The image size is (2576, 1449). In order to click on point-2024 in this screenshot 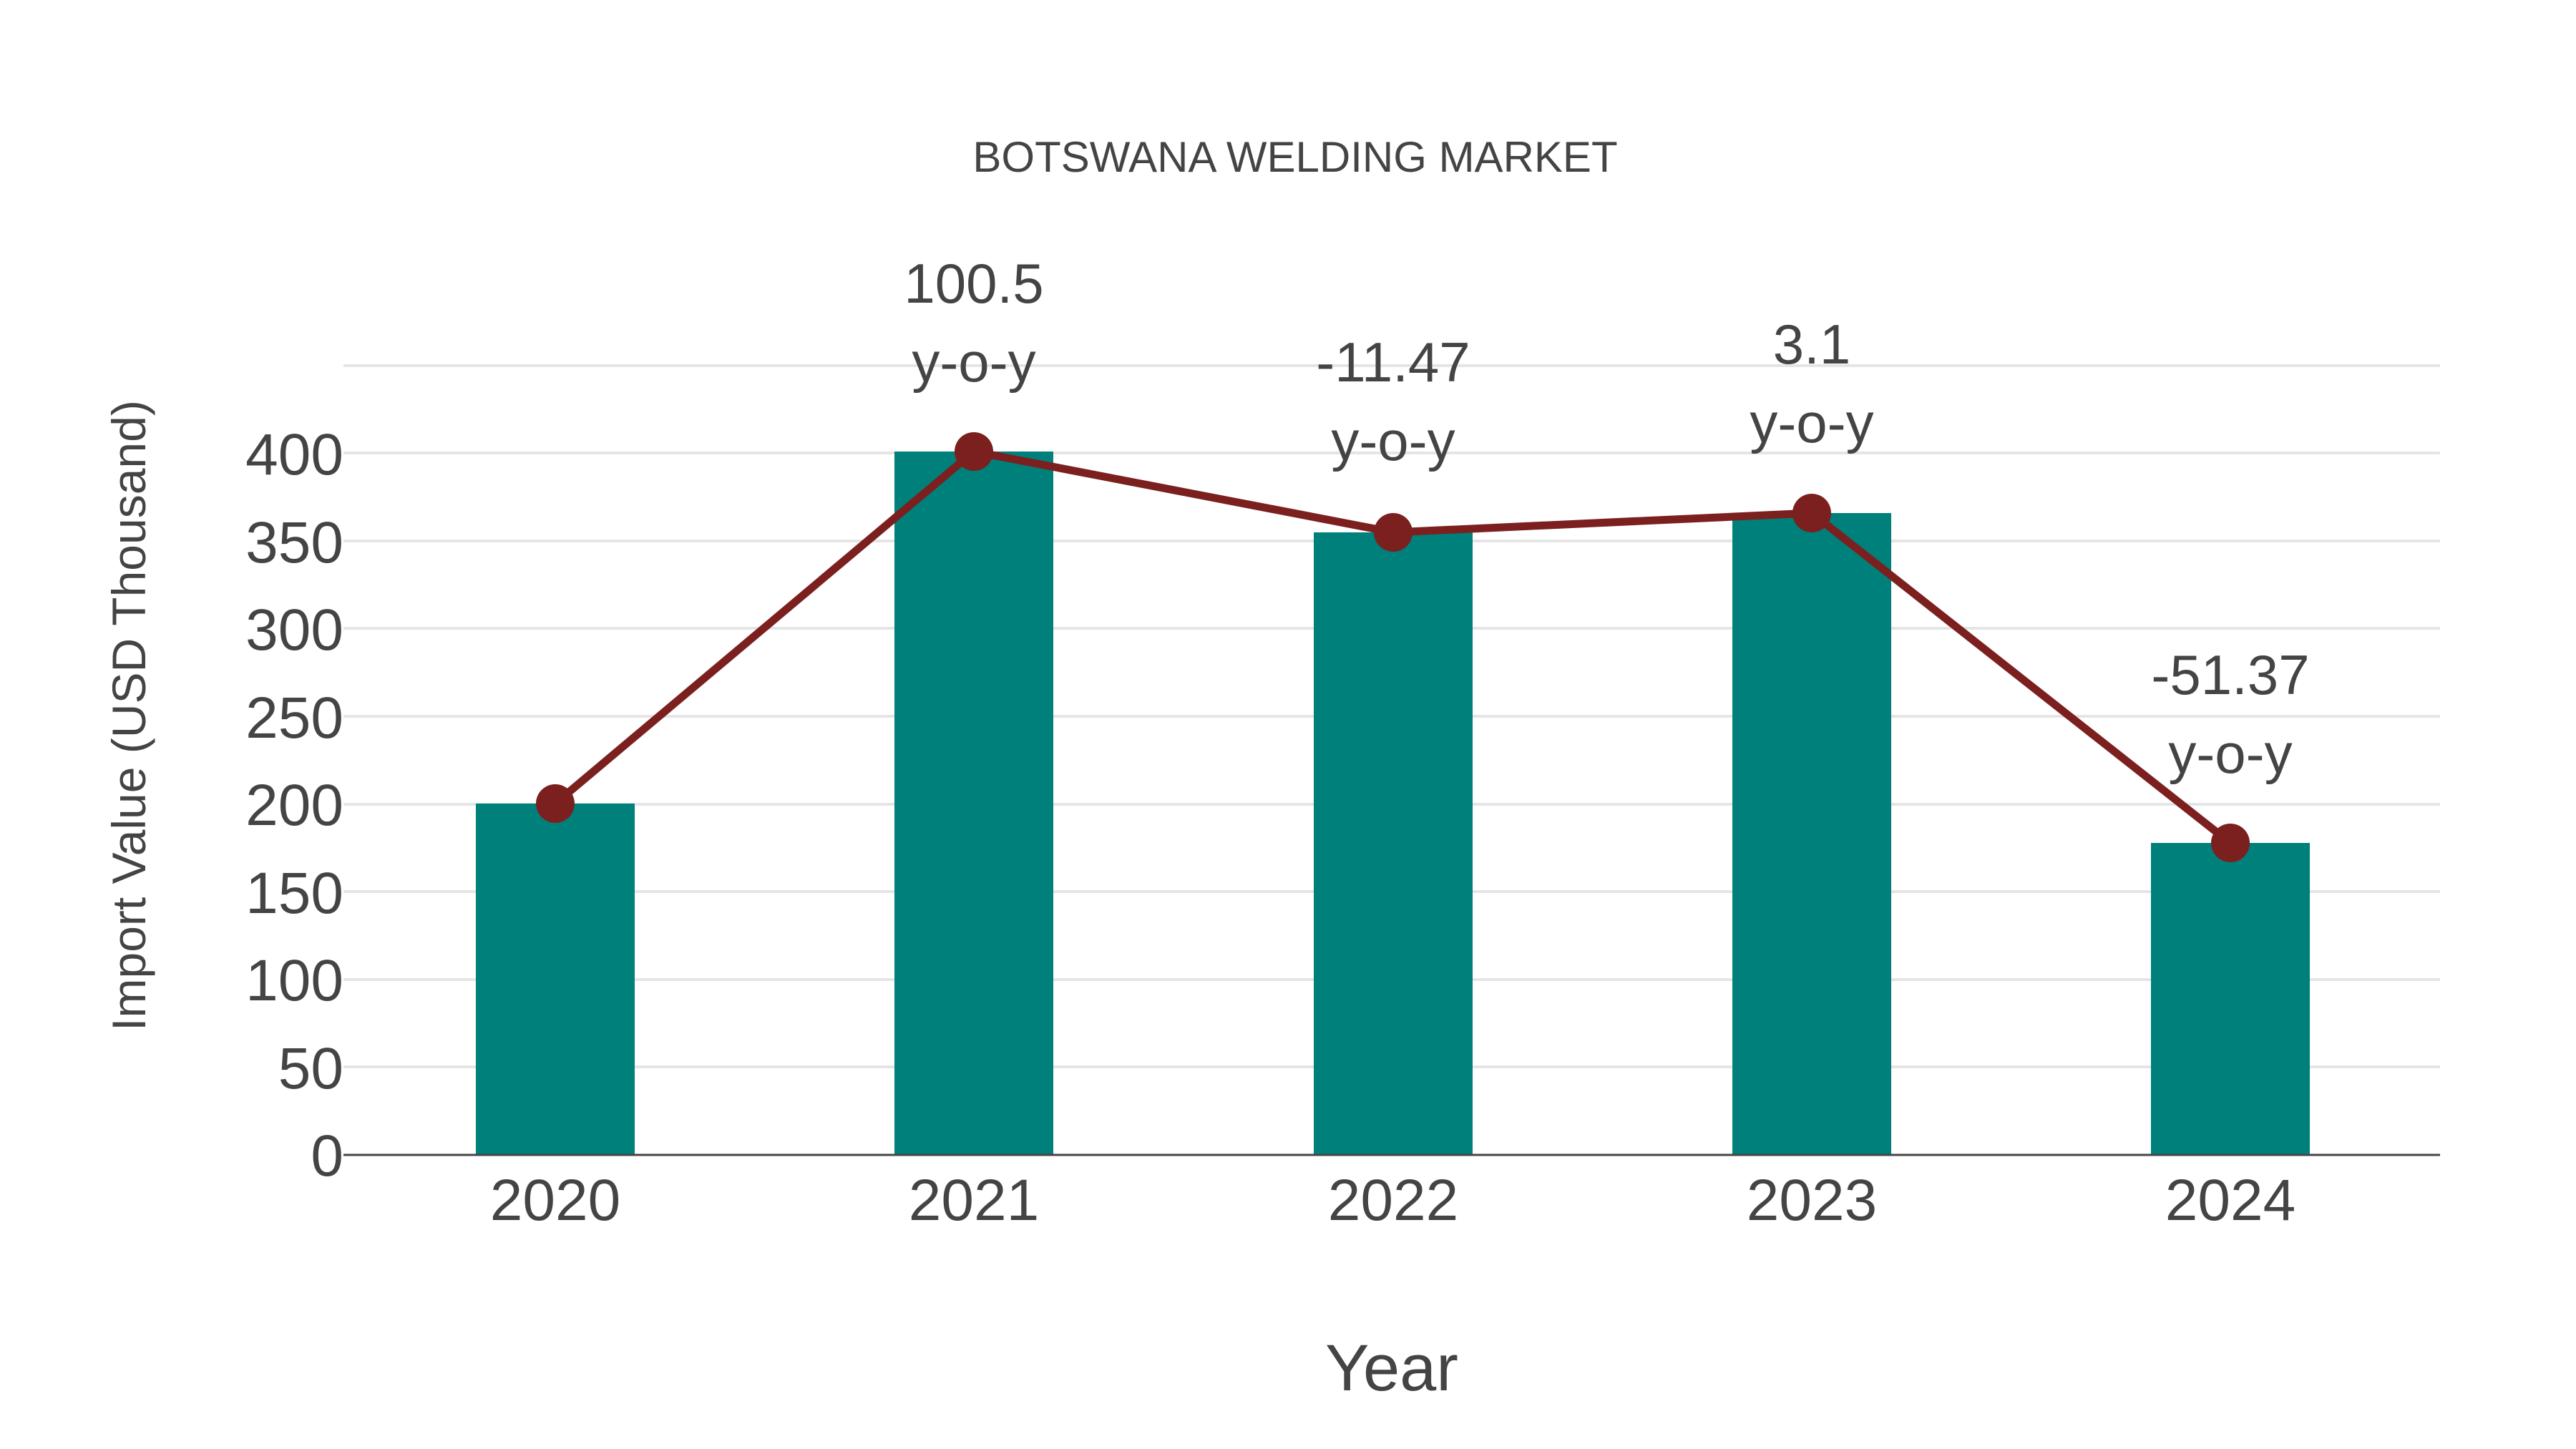, I will do `click(2230, 843)`.